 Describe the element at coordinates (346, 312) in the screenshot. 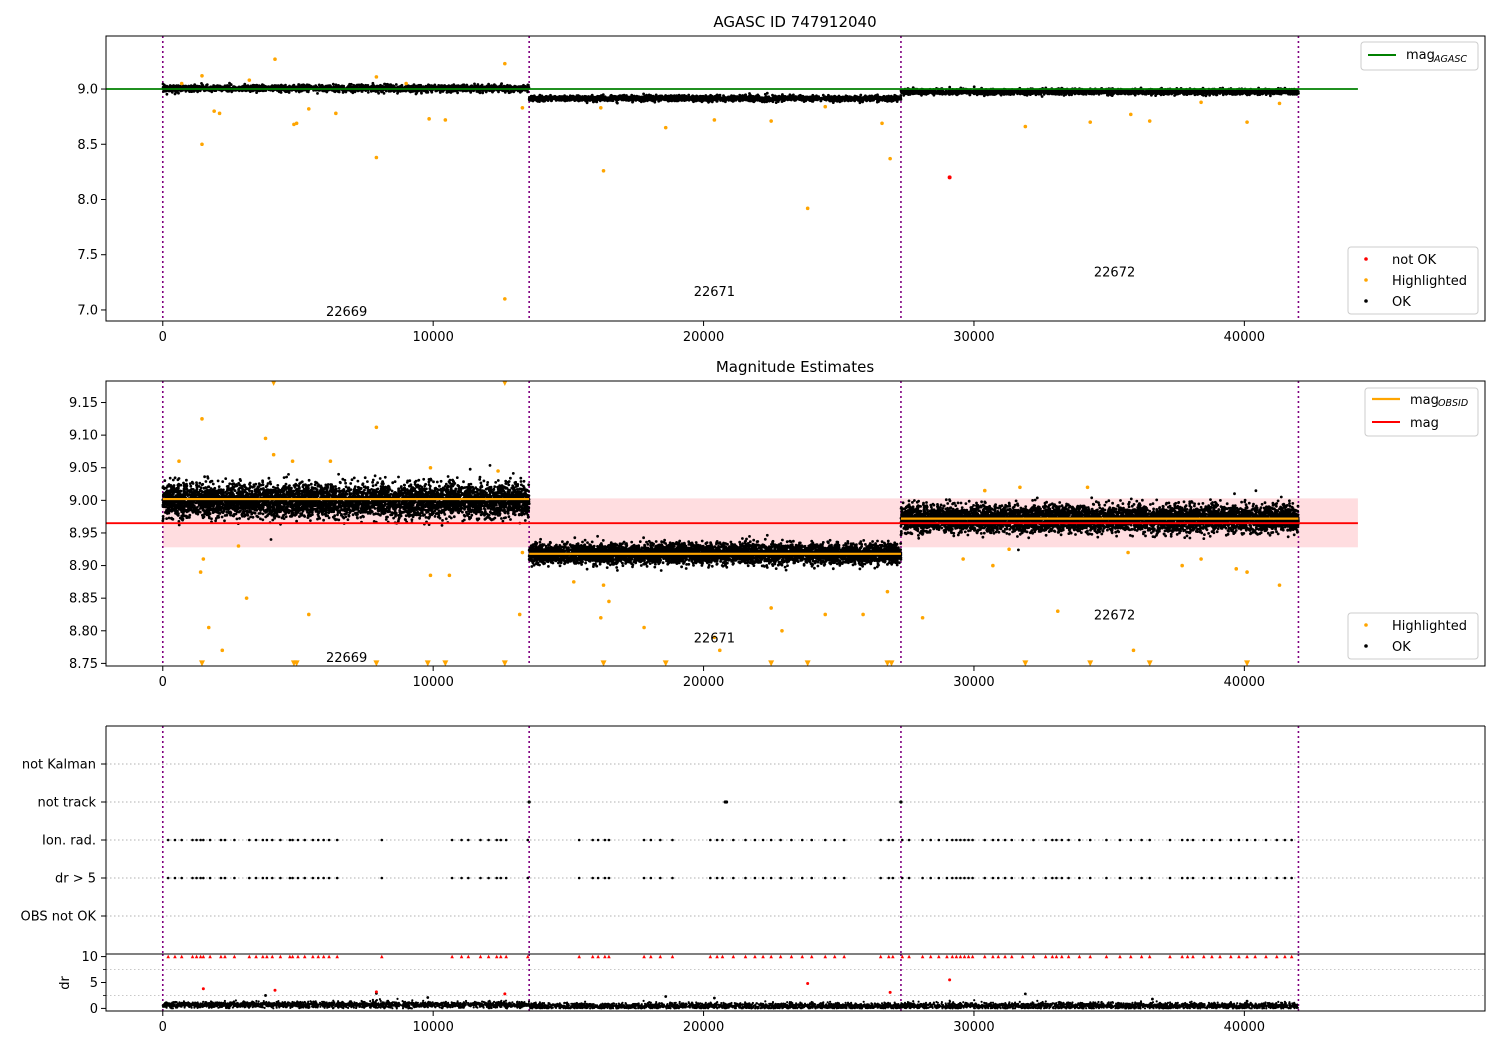

I see `obsid-label: 22669` at that location.